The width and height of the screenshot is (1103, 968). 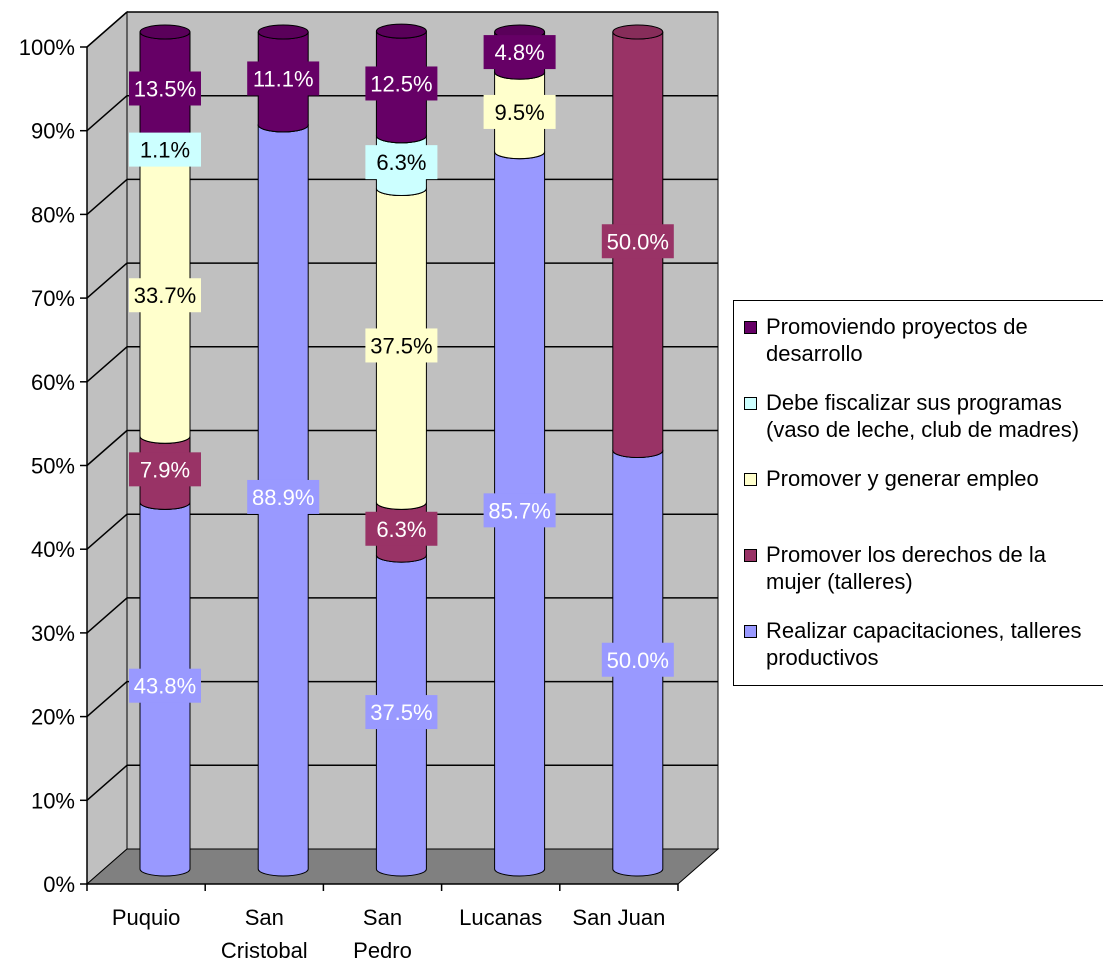 What do you see at coordinates (934, 340) in the screenshot?
I see `legend-label-desarrollo: Promoviendo proyectos de desarrollo` at bounding box center [934, 340].